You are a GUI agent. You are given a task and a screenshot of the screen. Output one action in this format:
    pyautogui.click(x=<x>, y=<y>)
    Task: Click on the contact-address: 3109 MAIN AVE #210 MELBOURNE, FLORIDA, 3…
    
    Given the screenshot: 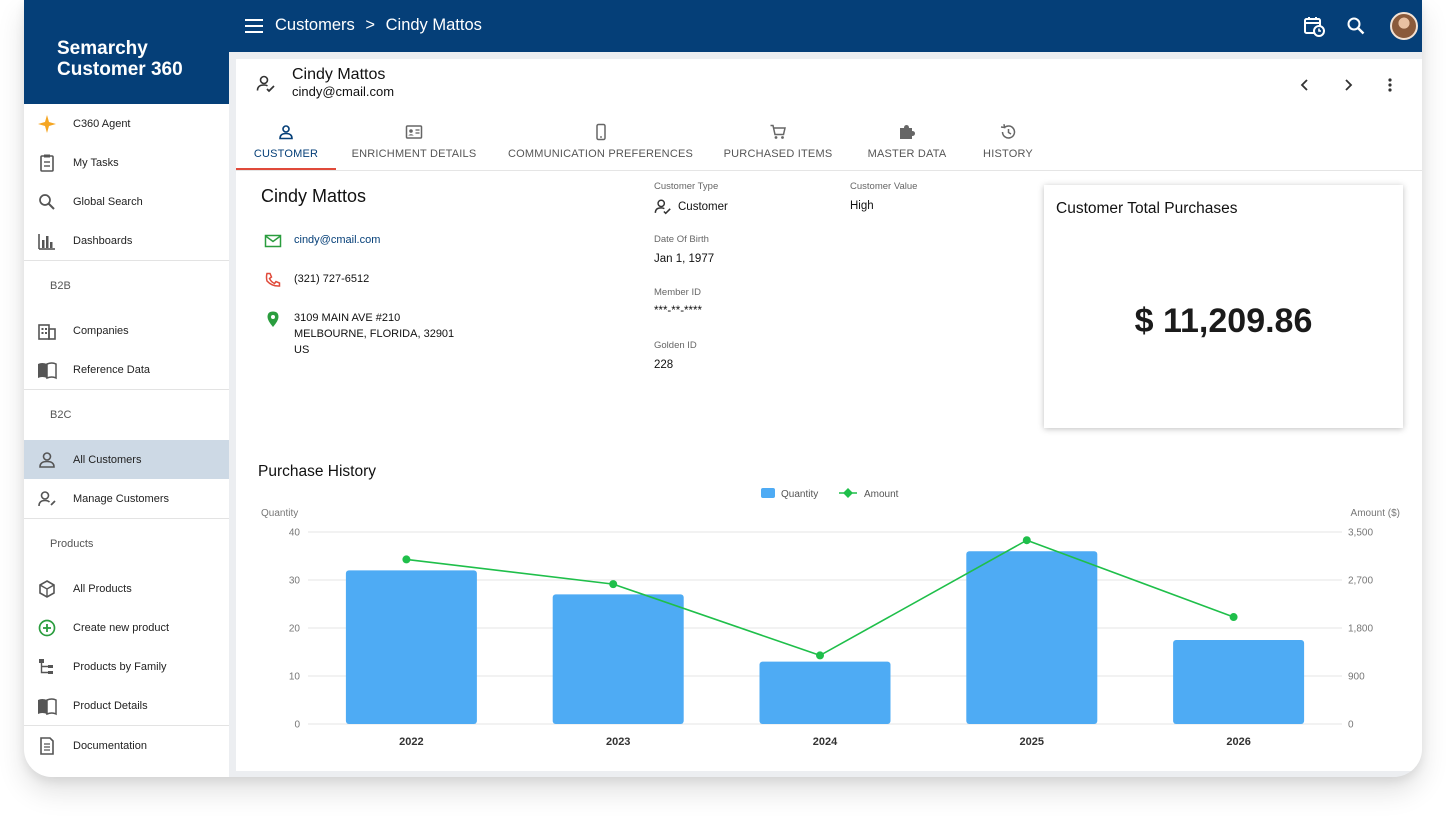 What is the action you would take?
    pyautogui.click(x=359, y=334)
    